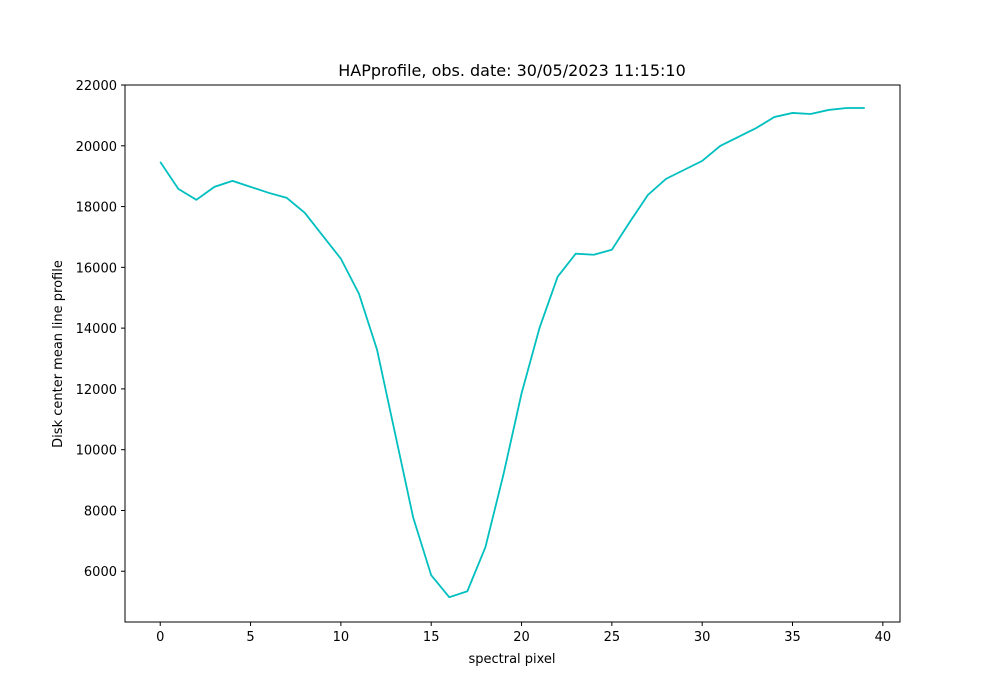 The image size is (1000, 700). What do you see at coordinates (160, 637) in the screenshot?
I see `x-tick-label: 0` at bounding box center [160, 637].